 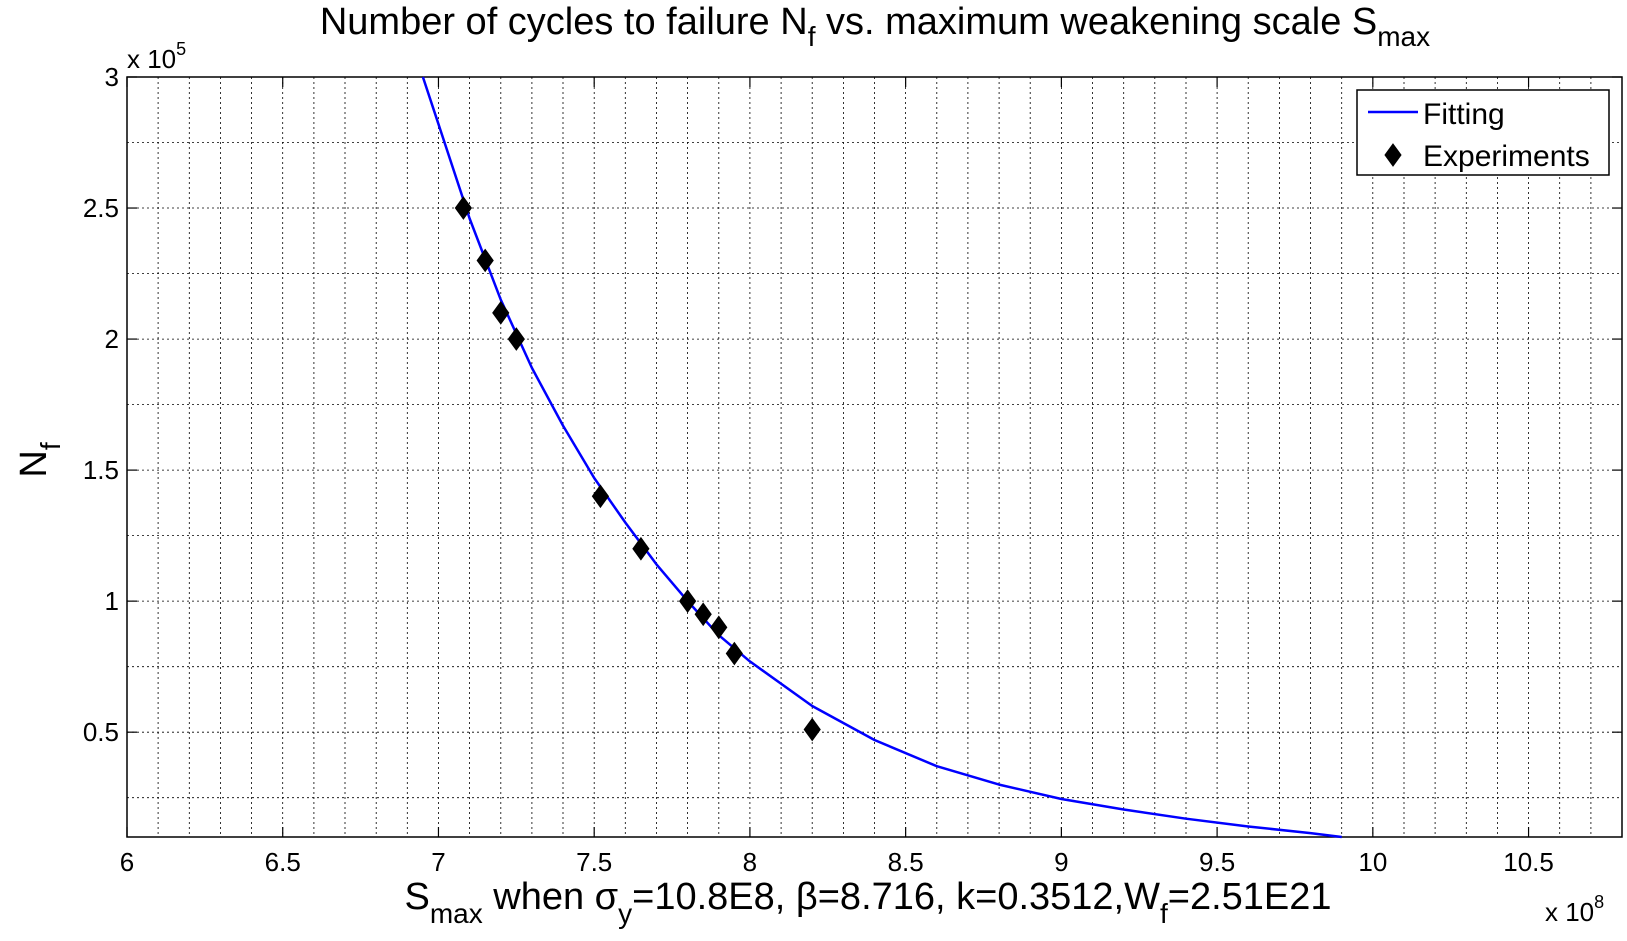 I want to click on legend-box, so click(x=1483, y=132).